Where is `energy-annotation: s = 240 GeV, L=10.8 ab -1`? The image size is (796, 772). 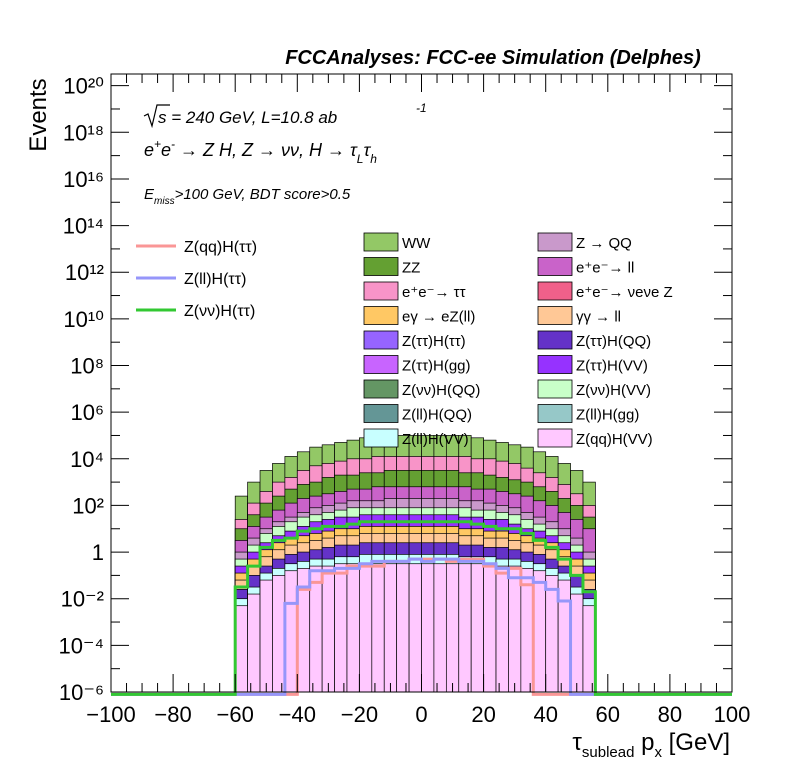 energy-annotation: s = 240 GeV, L=10.8 ab -1 is located at coordinates (285, 115).